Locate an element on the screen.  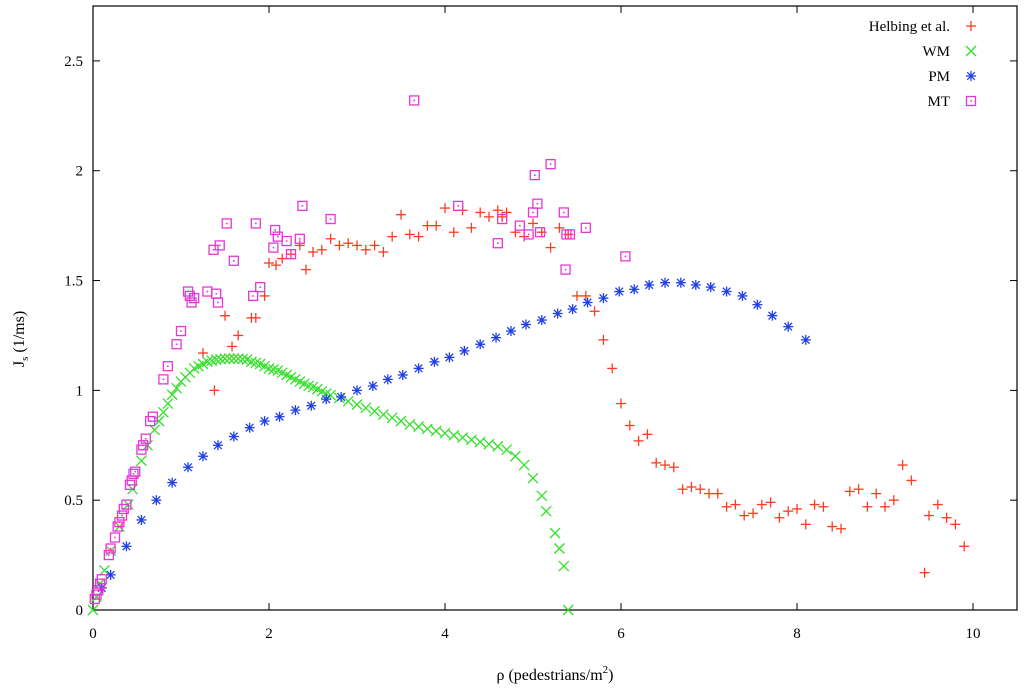
y-tick-label: 0 is located at coordinates (80, 611).